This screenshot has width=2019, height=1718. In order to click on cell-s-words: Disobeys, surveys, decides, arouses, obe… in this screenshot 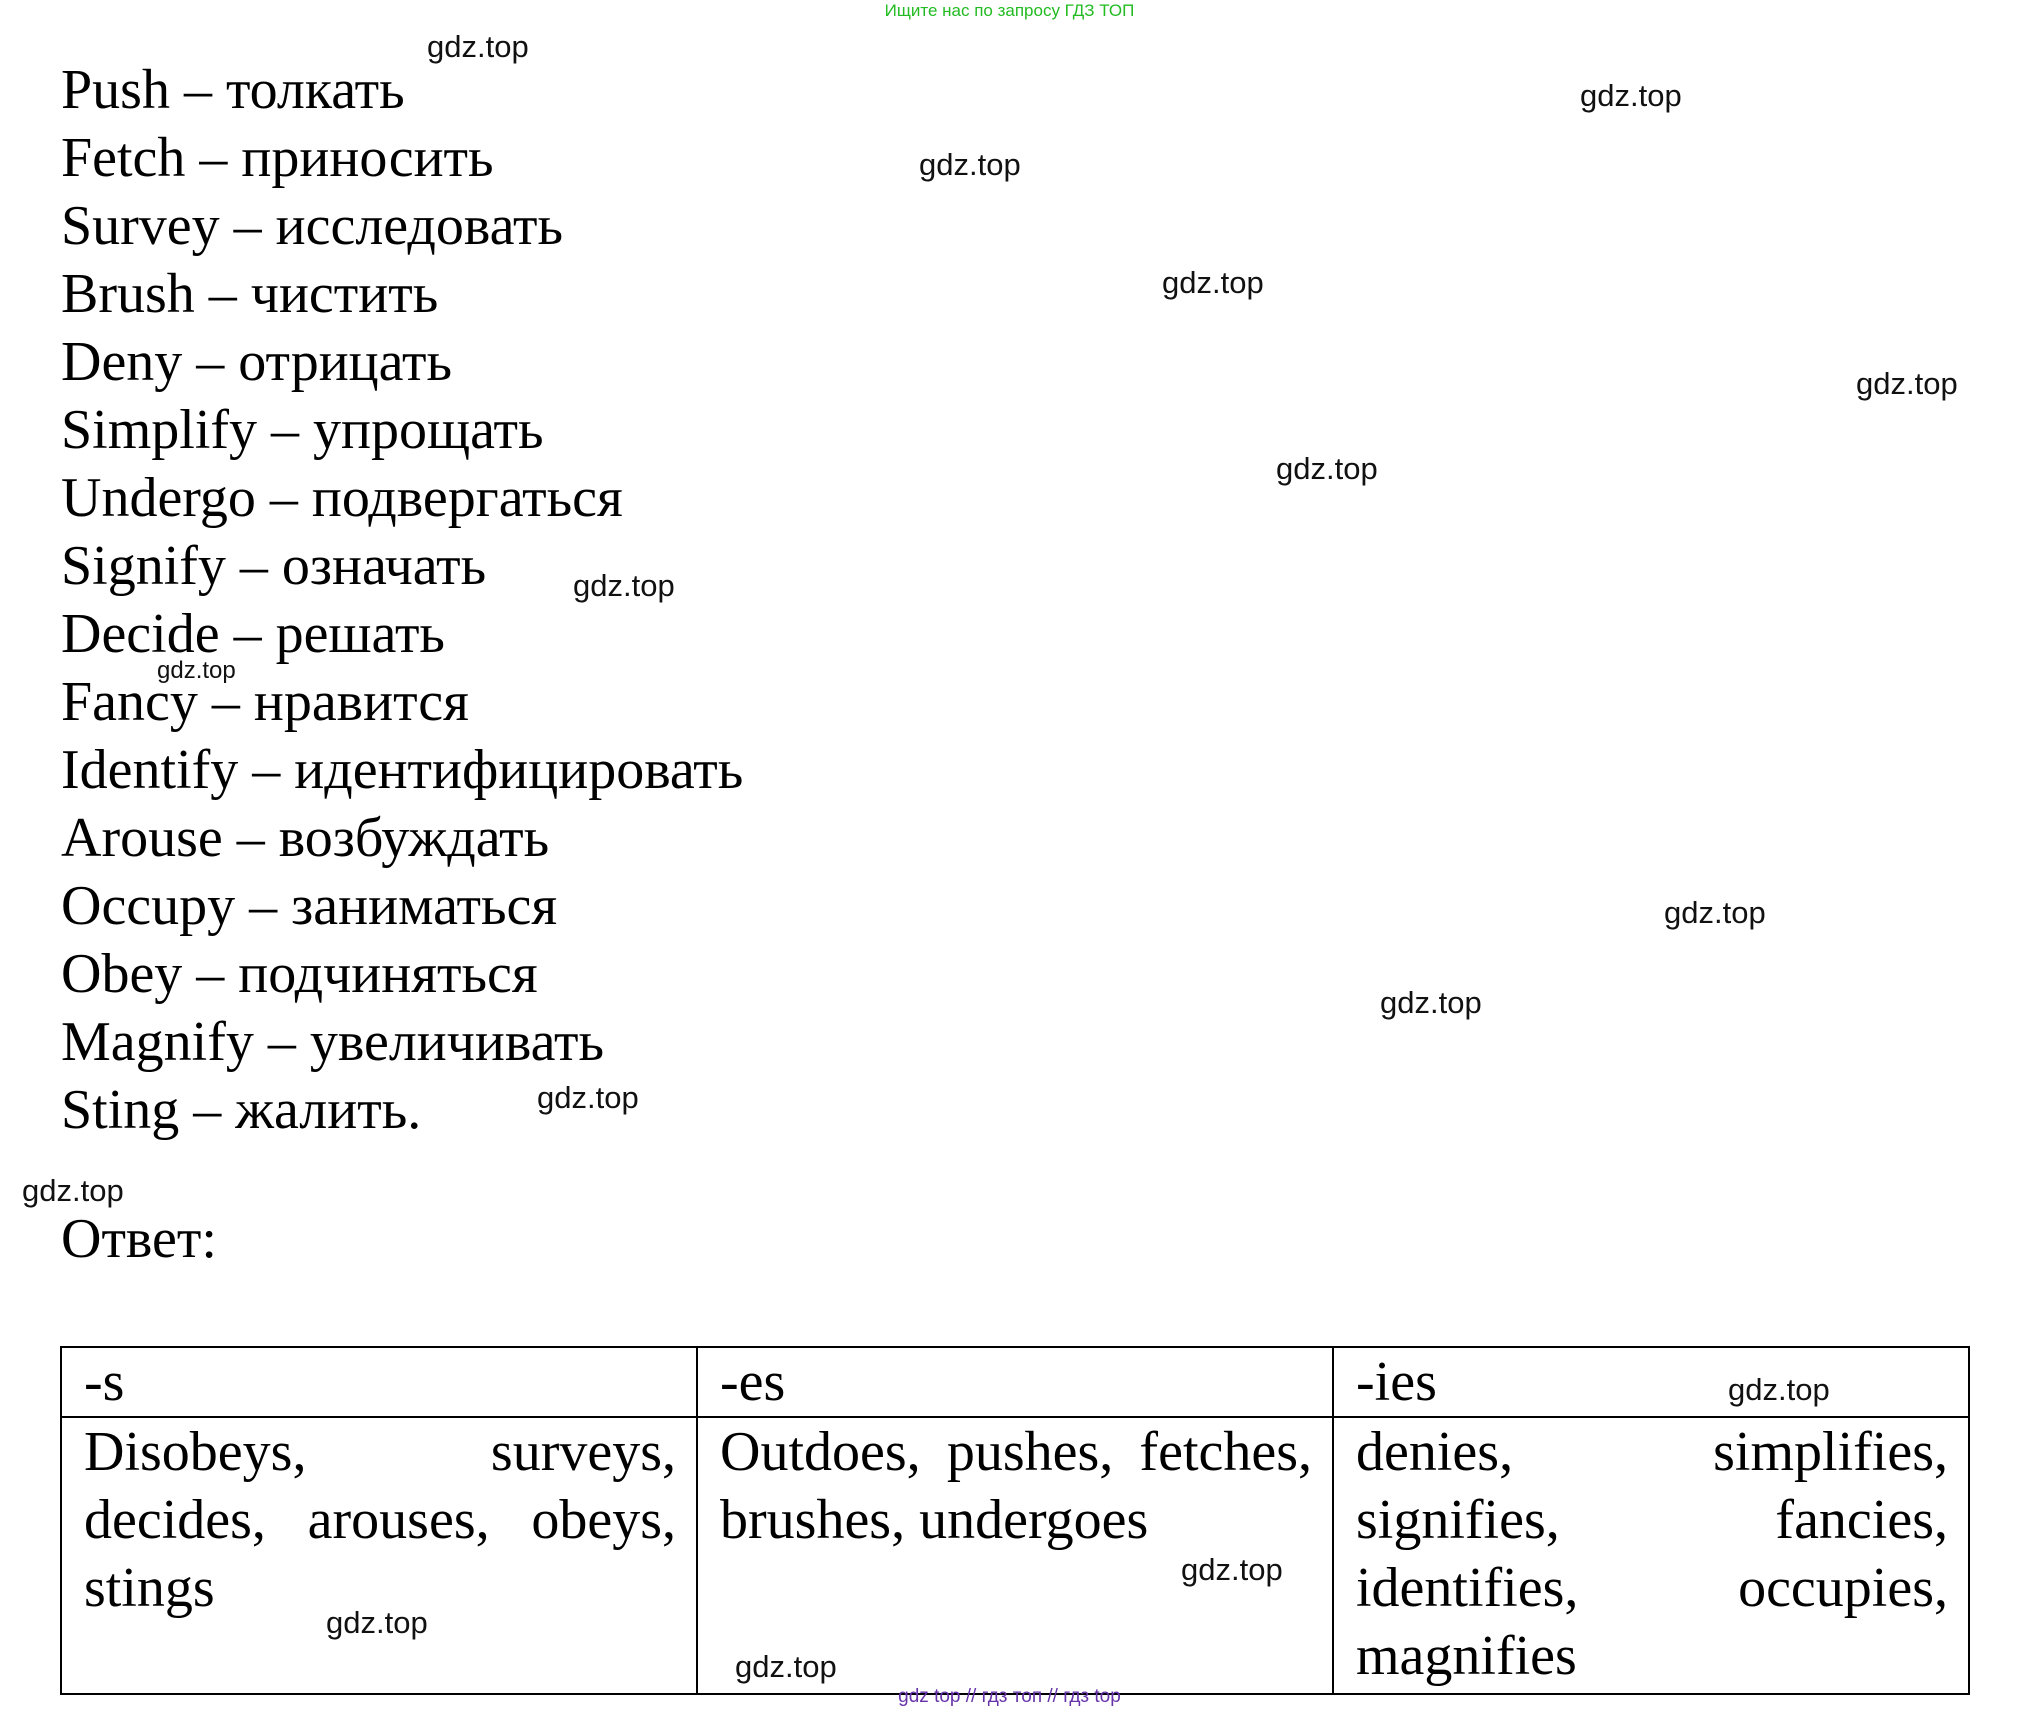, I will do `click(379, 1555)`.